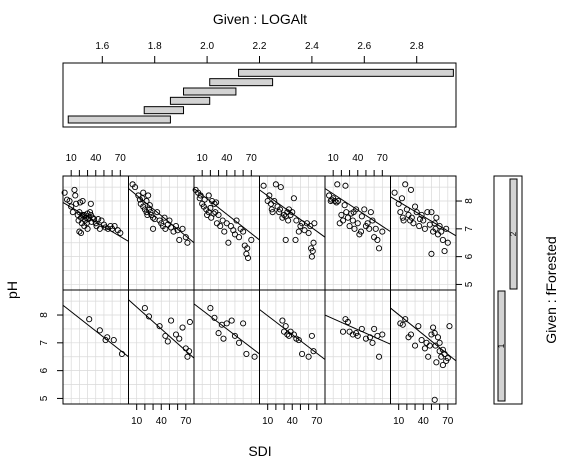  I want to click on given-top-tick-label: 2.4, so click(312, 46).